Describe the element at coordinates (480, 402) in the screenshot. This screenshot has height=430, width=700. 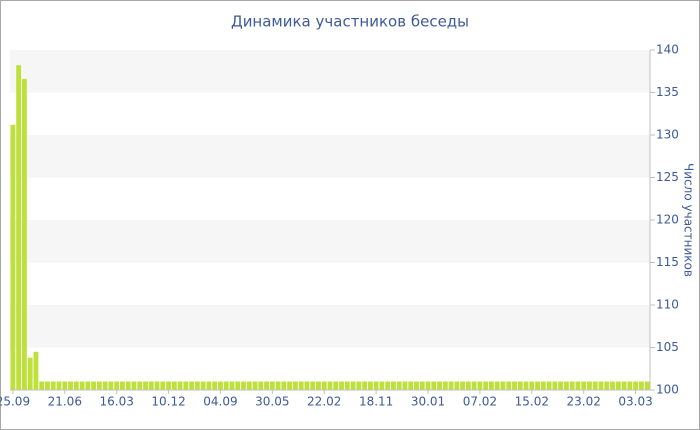
I see `x-tick-label: 07.02` at that location.